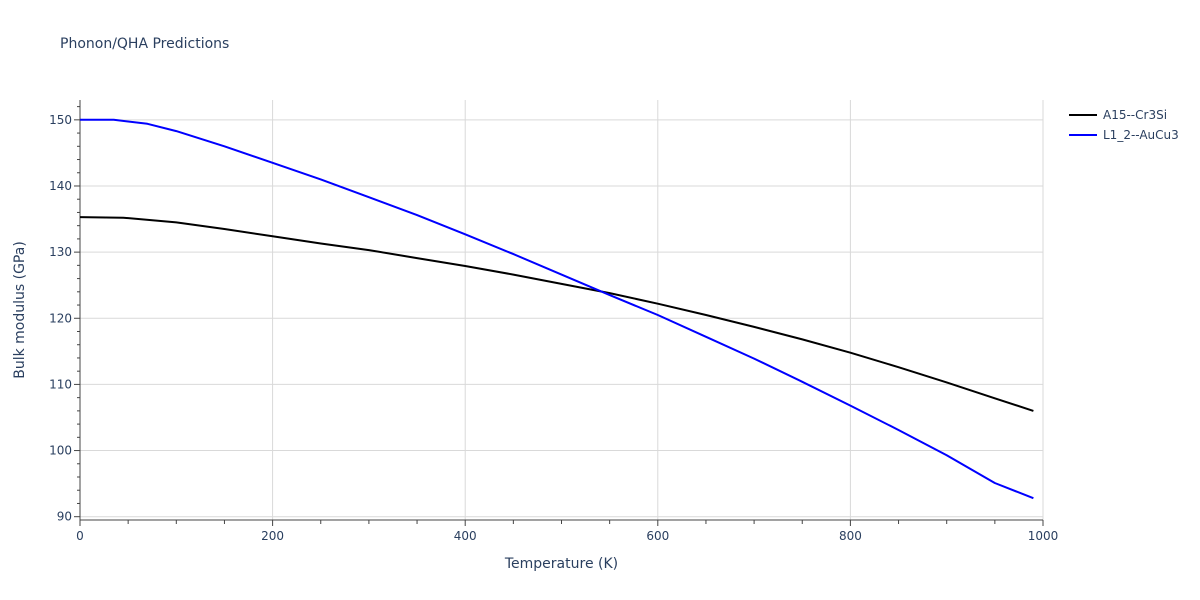 The height and width of the screenshot is (600, 1200). What do you see at coordinates (1141, 135) in the screenshot?
I see `legend-label: L1_2--AuCu3` at bounding box center [1141, 135].